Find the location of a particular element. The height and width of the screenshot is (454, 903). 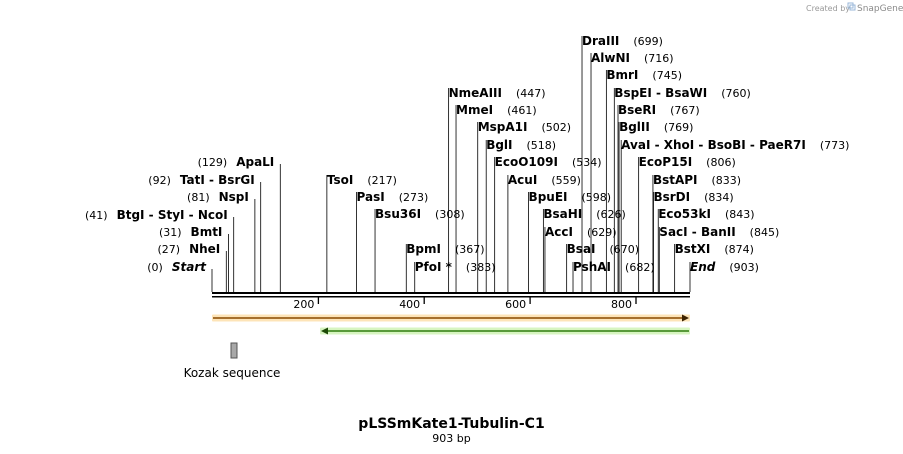

site-name: AlwNI is located at coordinates (610, 58).